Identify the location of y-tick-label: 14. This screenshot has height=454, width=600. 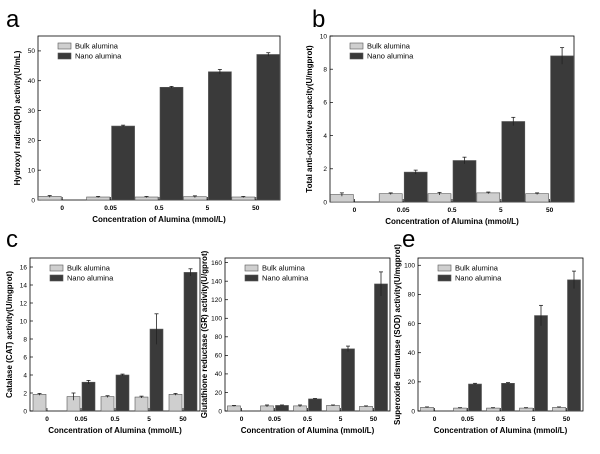
(24, 285).